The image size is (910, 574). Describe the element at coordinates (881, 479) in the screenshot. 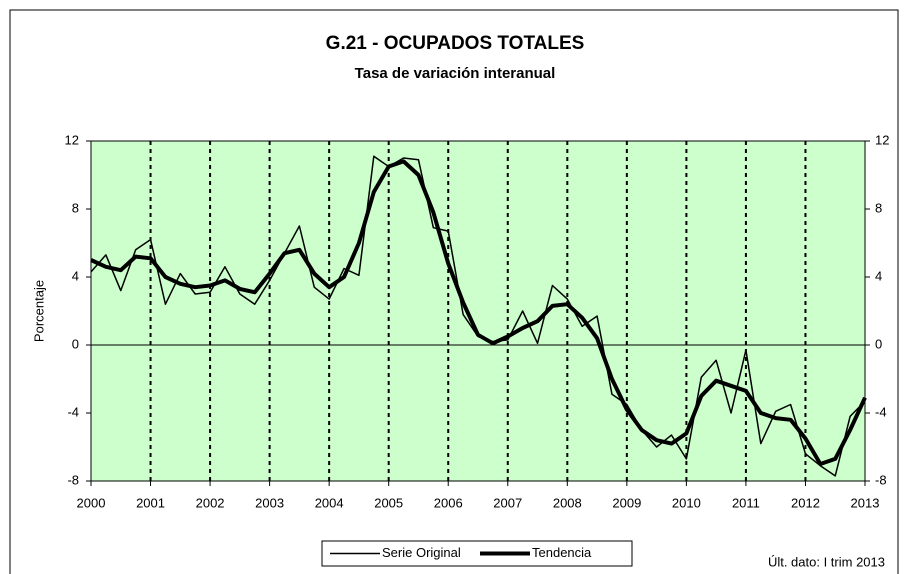

I see `y2-tick-label: -8` at that location.